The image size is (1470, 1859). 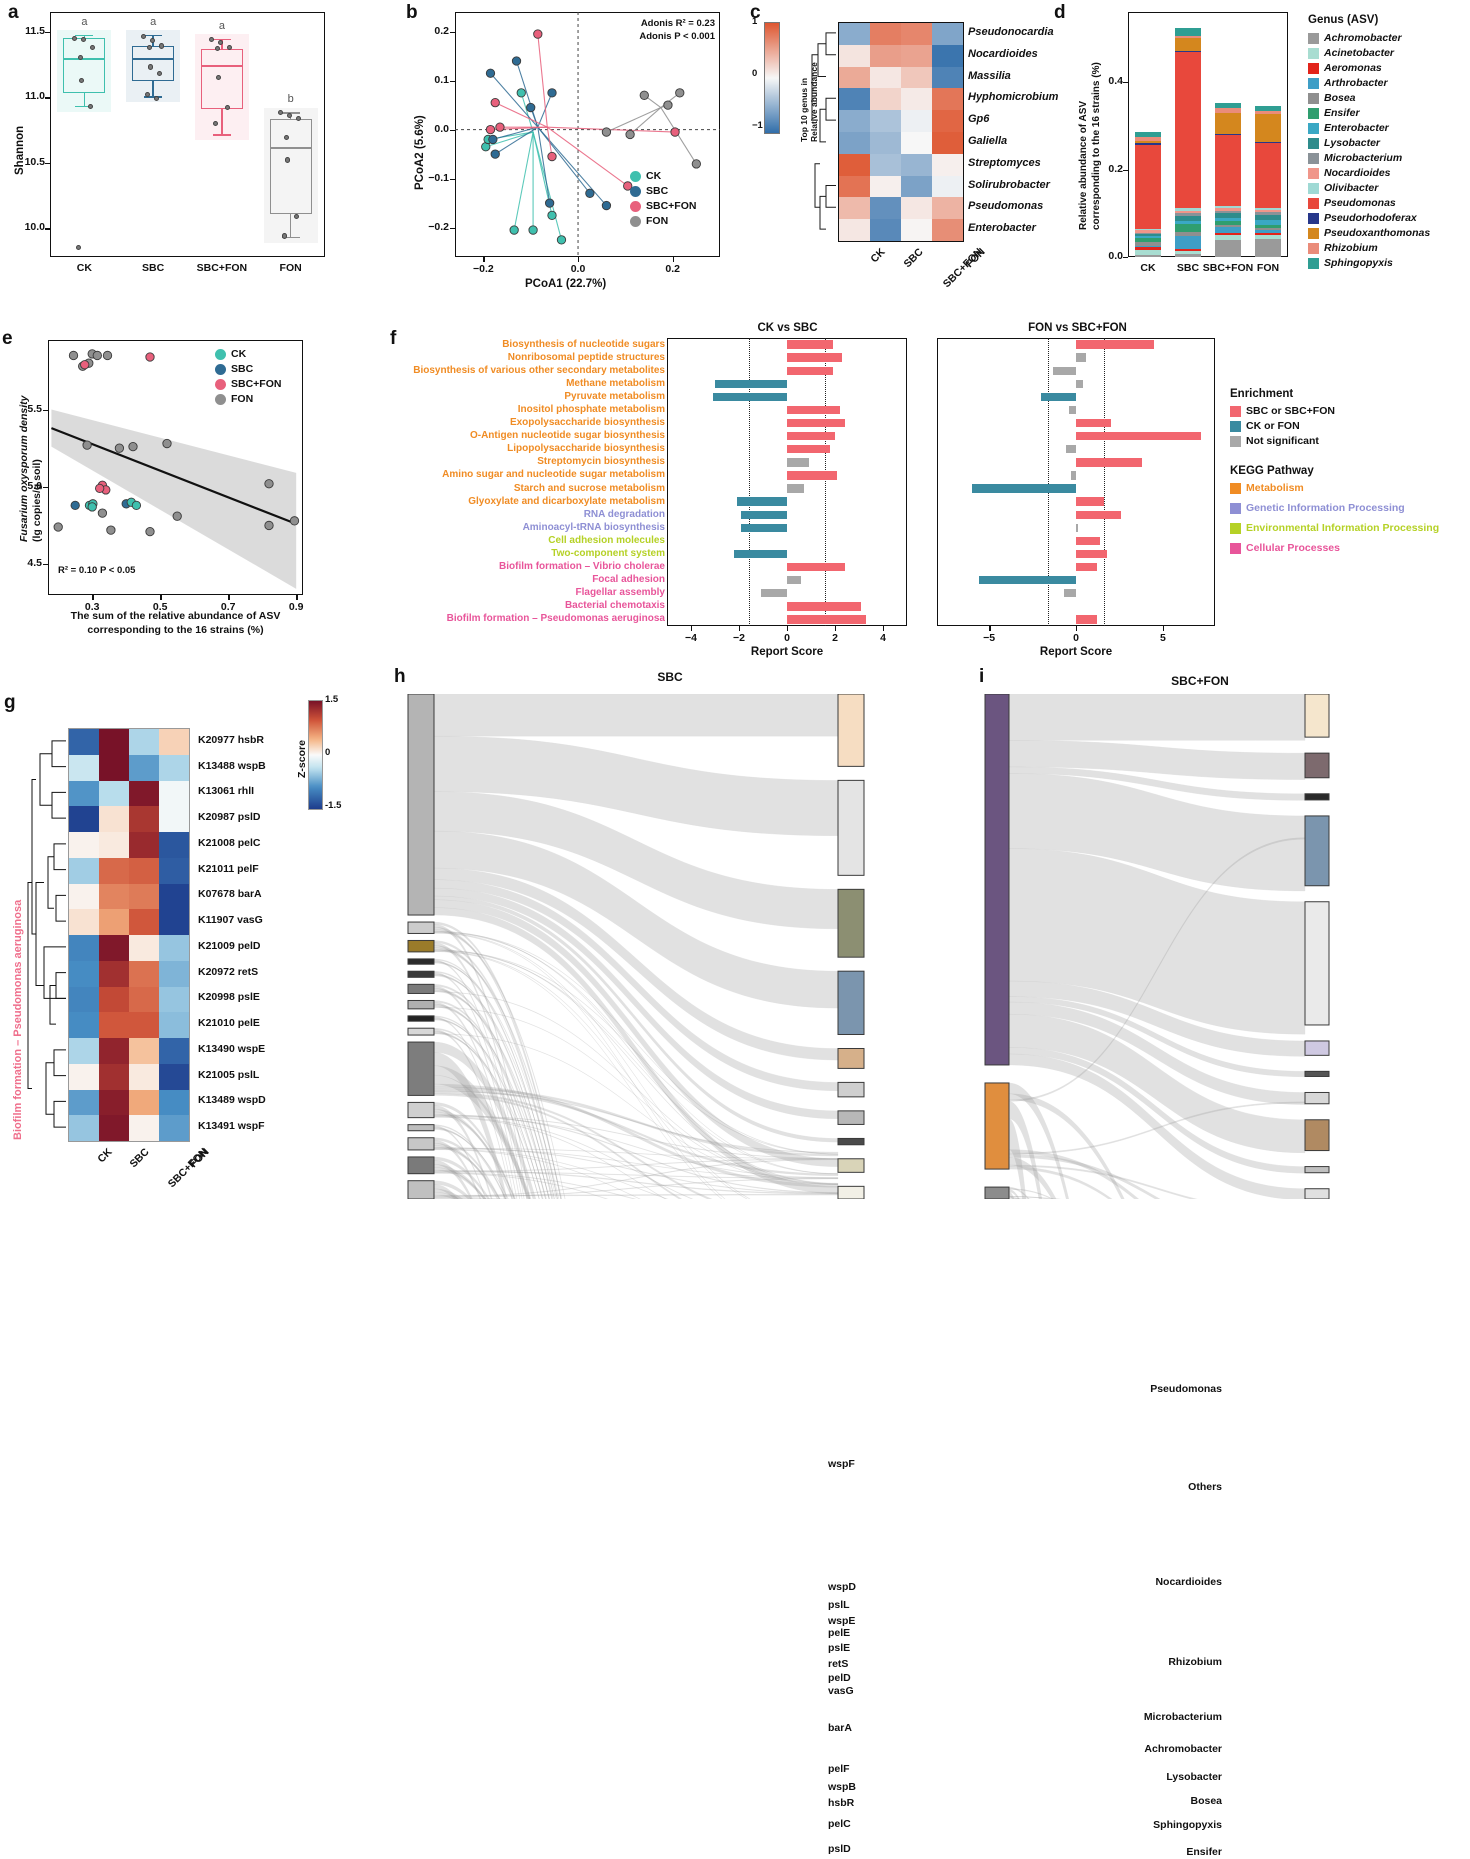 I want to click on panel-d-legend-item: Pseudoxanthomonas, so click(x=1369, y=233).